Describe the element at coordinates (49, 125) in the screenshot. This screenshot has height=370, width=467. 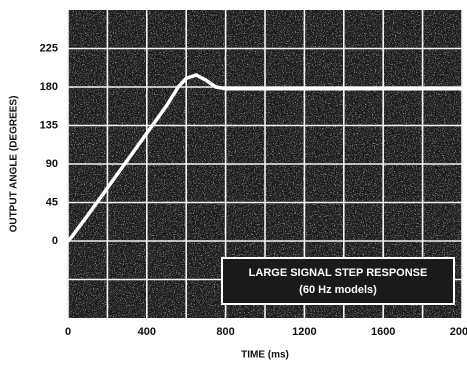
I see `y-tick-label: 135` at that location.